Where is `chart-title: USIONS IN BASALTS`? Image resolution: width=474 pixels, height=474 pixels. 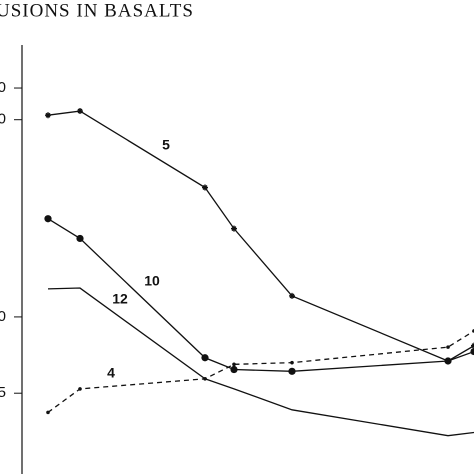 chart-title: USIONS IN BASALTS is located at coordinates (97, 10).